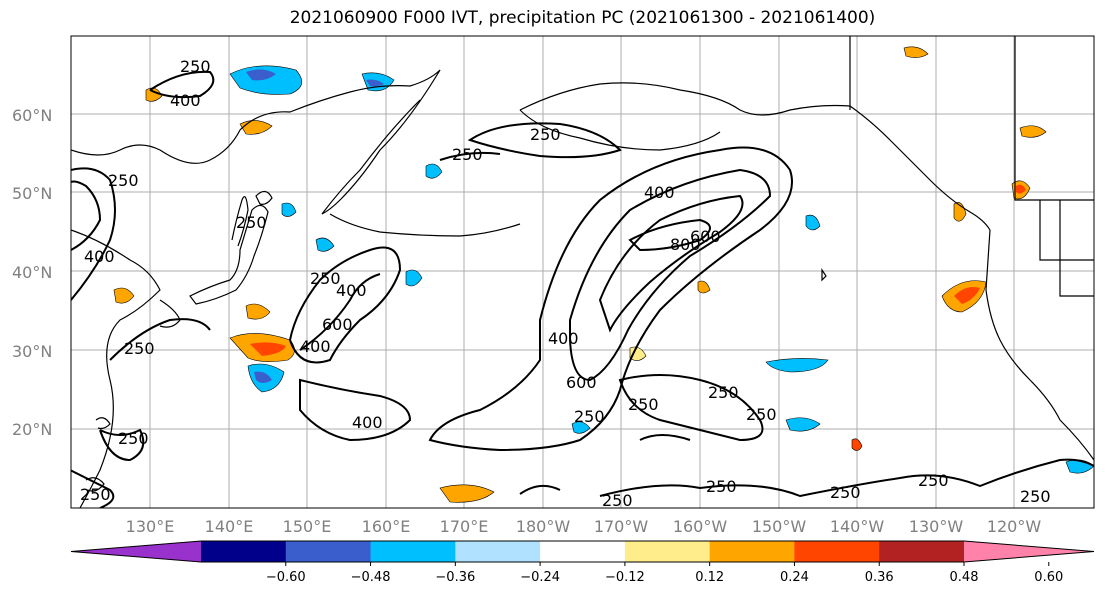 The height and width of the screenshot is (601, 1105). What do you see at coordinates (150, 526) in the screenshot?
I see `lon-label: 130°E` at bounding box center [150, 526].